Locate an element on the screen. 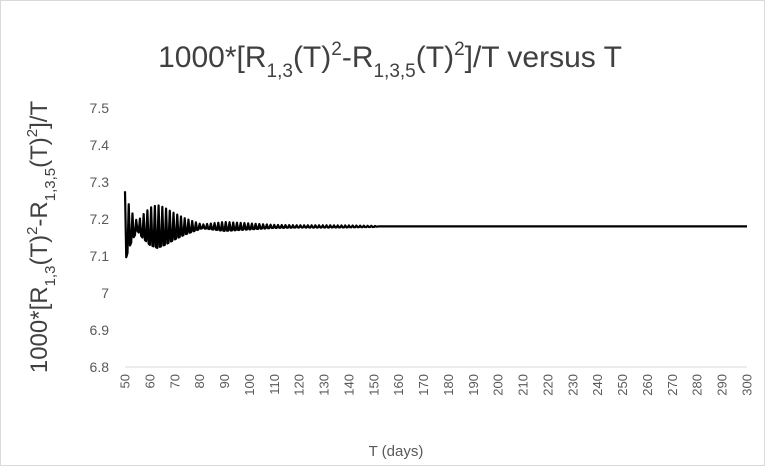 This screenshot has width=765, height=467. x-tick-label: 170 is located at coordinates (423, 385).